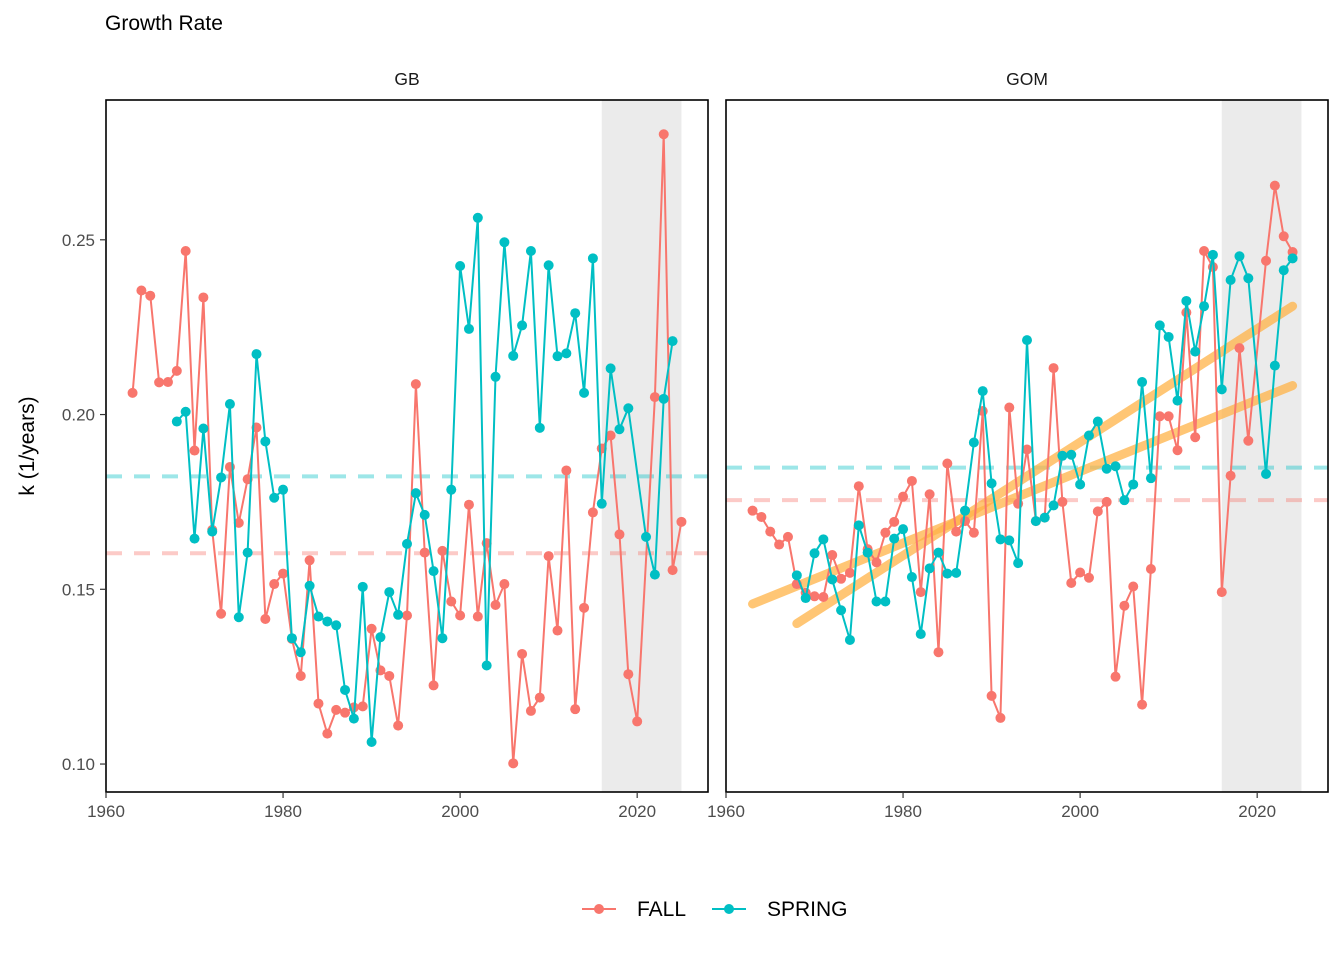 This screenshot has height=960, width=1344. Describe the element at coordinates (637, 811) in the screenshot. I see `x-tick-label: 2020` at that location.